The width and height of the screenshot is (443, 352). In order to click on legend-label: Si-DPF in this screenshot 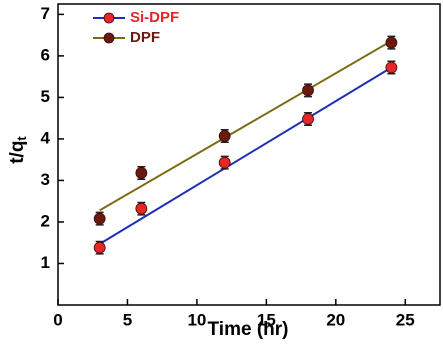, I will do `click(154, 17)`.